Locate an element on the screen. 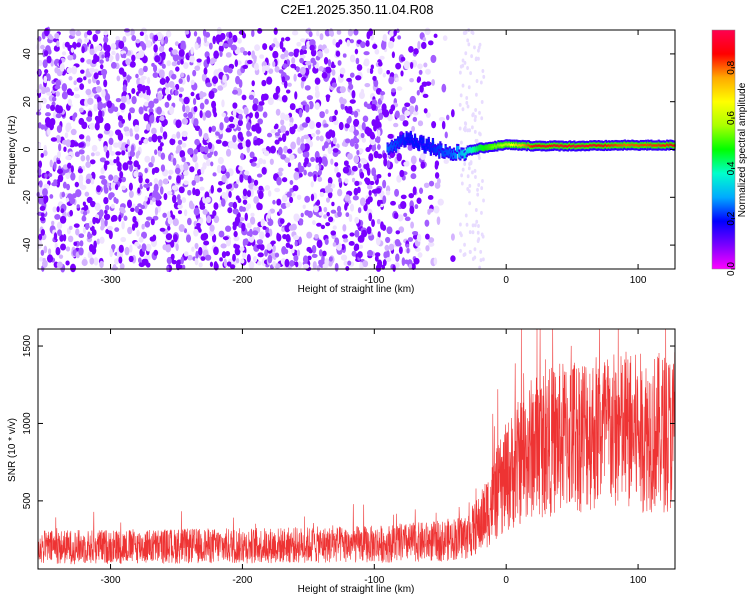 Image resolution: width=750 pixels, height=600 pixels. colorbar-ticks: 0.0 0.2 0.4 0.6 0.8 is located at coordinates (731, 168).